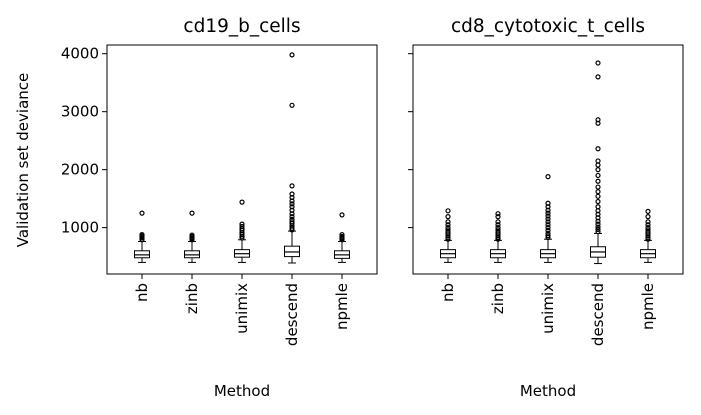 The height and width of the screenshot is (415, 701). I want to click on ytick-label: 2000, so click(80, 170).